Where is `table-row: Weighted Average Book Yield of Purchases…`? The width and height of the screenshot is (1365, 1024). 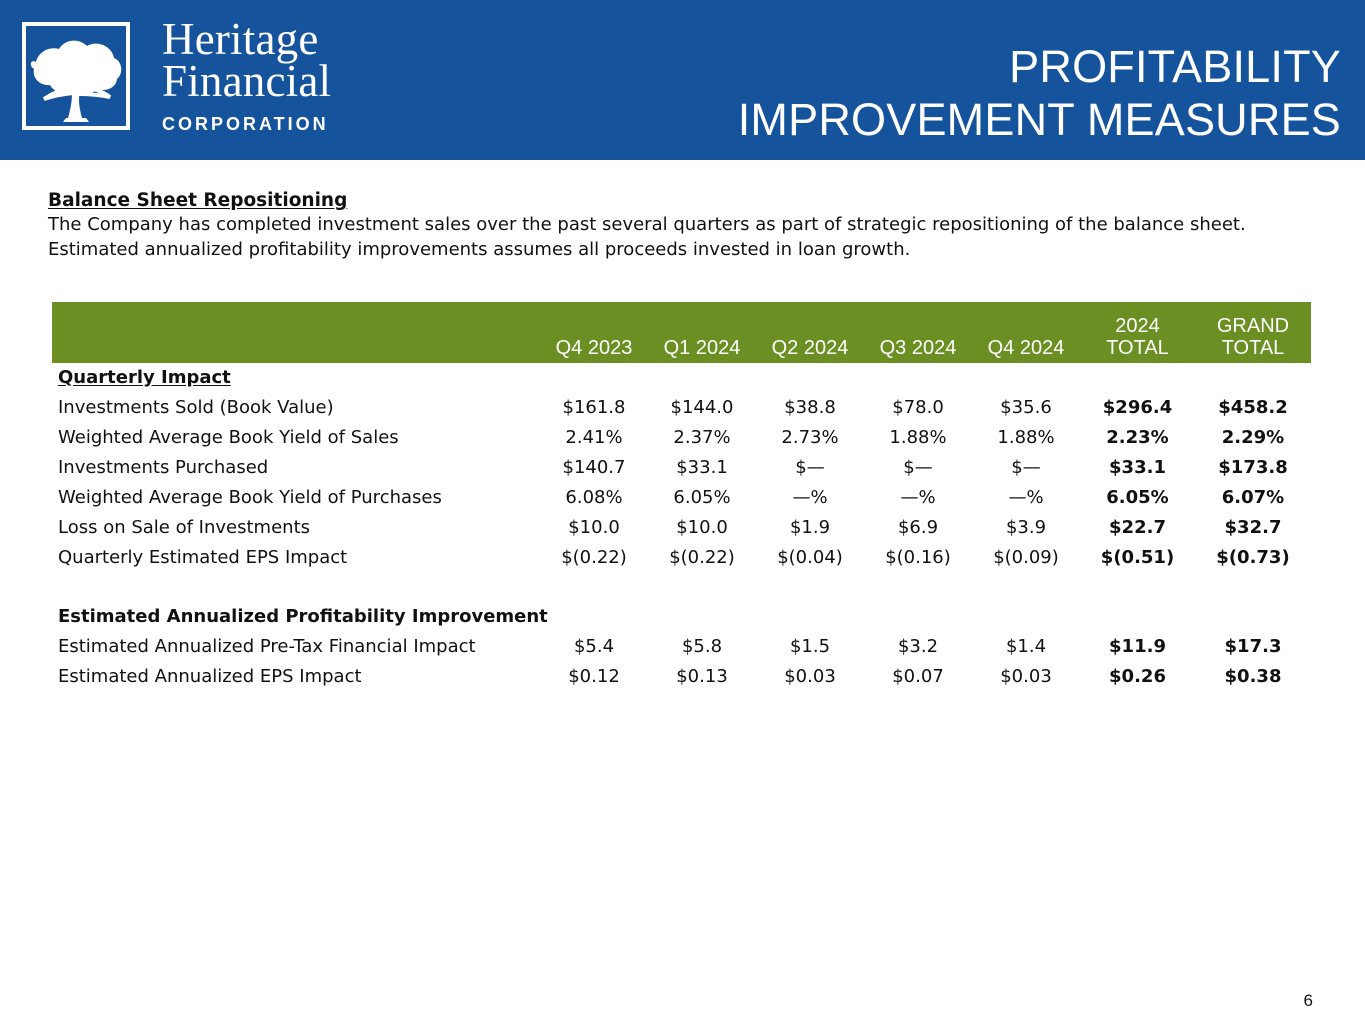 table-row: Weighted Average Book Yield of Purchases… is located at coordinates (681, 498).